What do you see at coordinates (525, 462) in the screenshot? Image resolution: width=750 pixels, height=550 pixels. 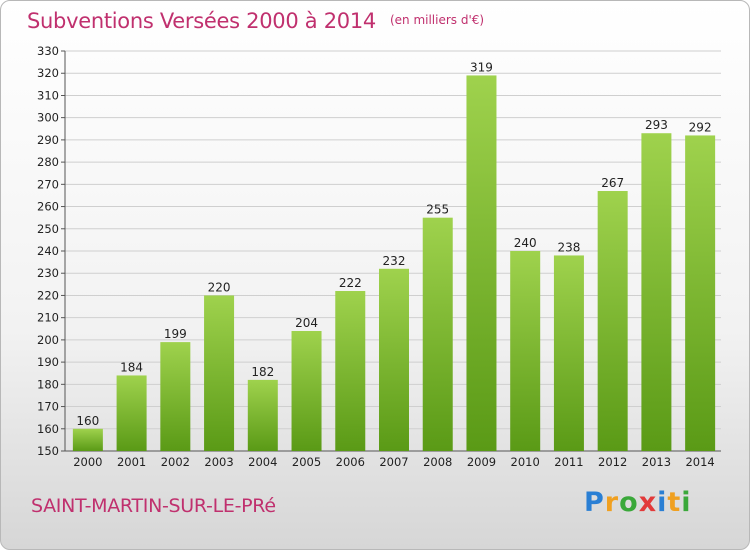 I see `x-tick-label-2010: 2010` at bounding box center [525, 462].